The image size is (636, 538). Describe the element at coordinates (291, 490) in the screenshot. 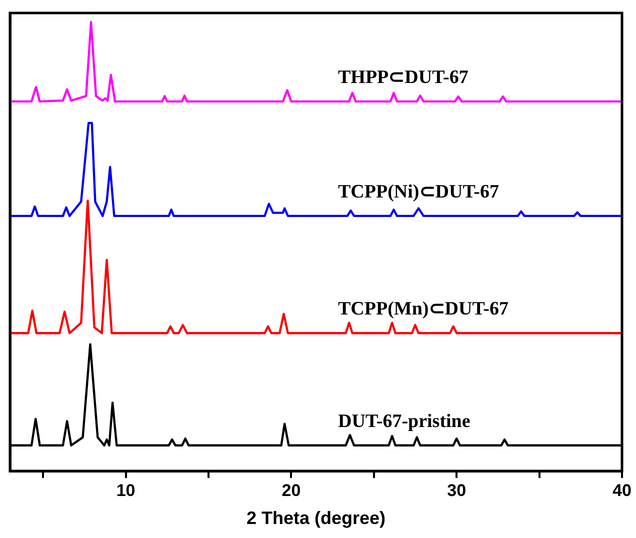

I see `x-tick-label: 20` at that location.